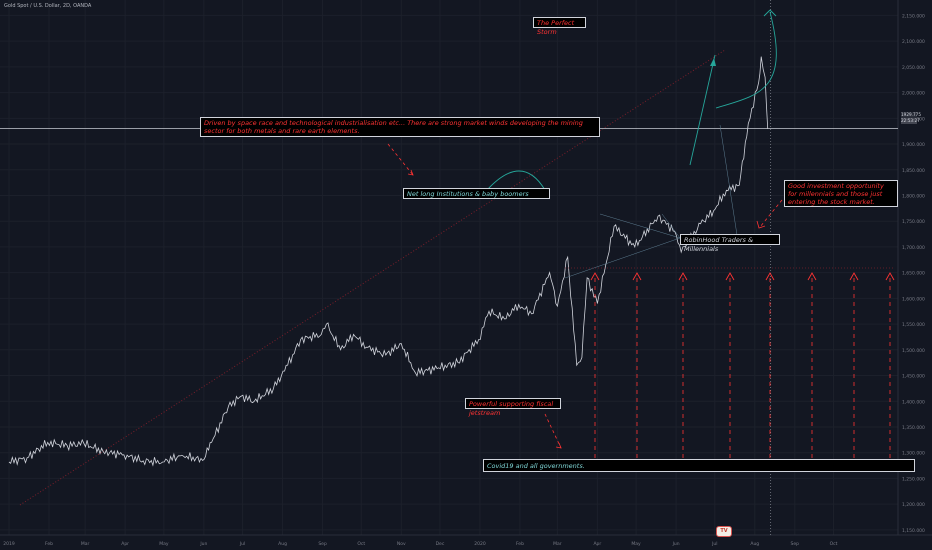 The height and width of the screenshot is (550, 932). What do you see at coordinates (401, 544) in the screenshot?
I see `x-tick-label: Nov` at bounding box center [401, 544].